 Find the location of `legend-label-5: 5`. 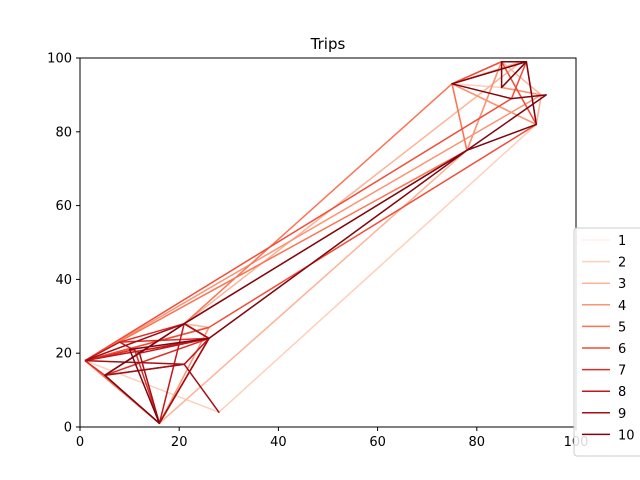

legend-label-5: 5 is located at coordinates (622, 327).